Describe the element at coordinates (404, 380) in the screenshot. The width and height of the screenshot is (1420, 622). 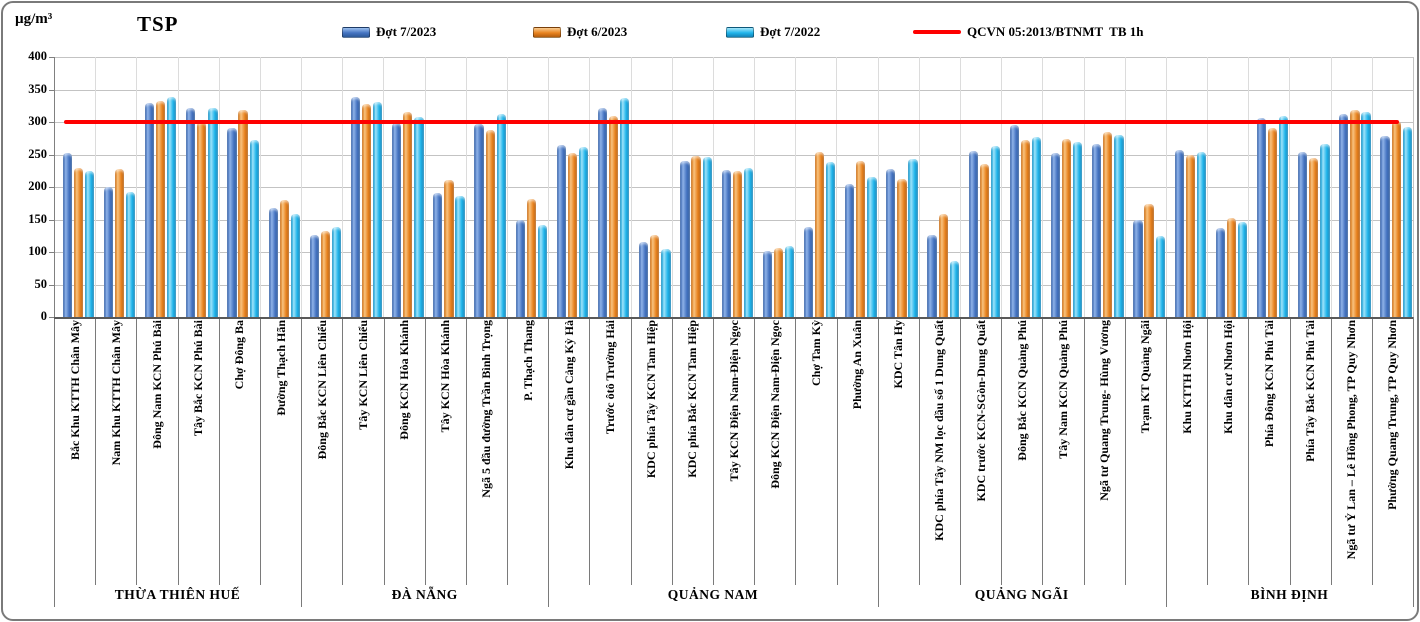
I see `category-label: Đông KCN Hòa Khánh` at that location.